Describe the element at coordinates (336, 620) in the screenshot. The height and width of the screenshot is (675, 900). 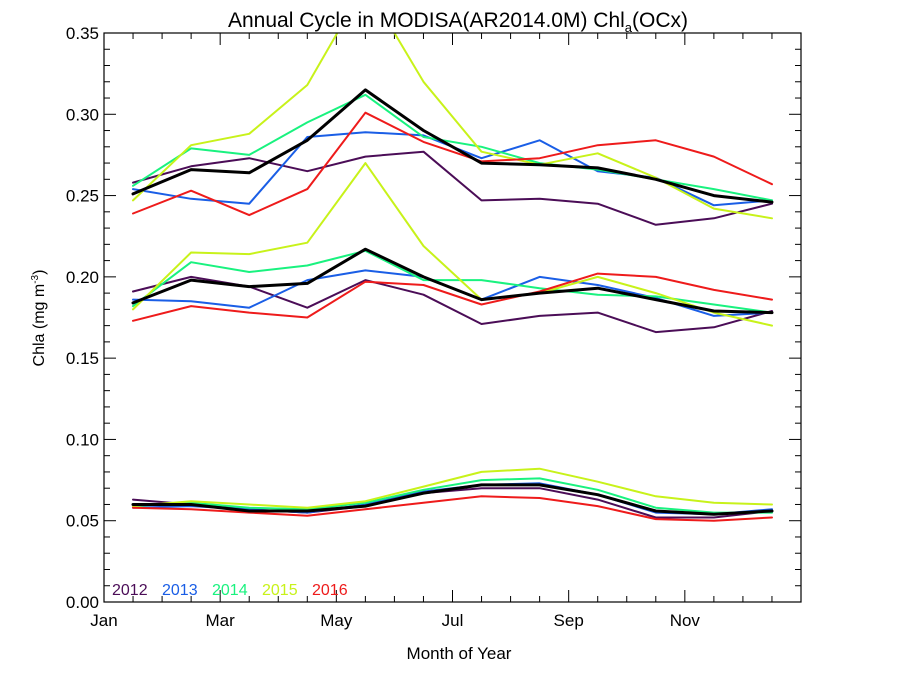
I see `x-tick-label: May` at that location.